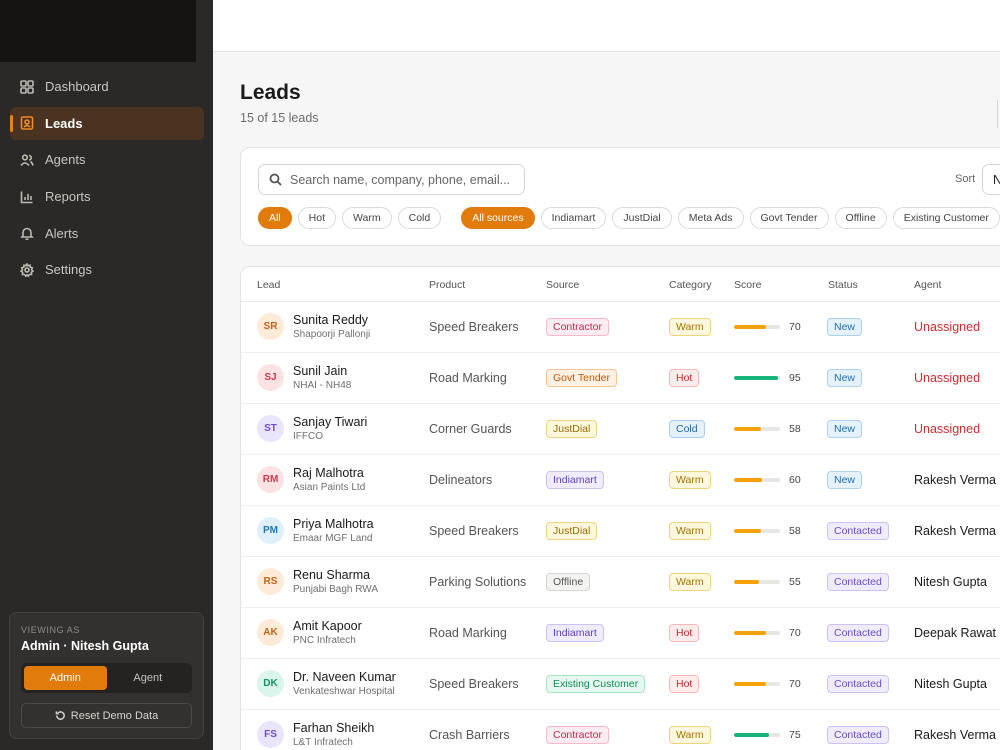 The image size is (1000, 750). I want to click on lead-cell: PM Priya Malhotra Emaar MGF Land, so click(315, 530).